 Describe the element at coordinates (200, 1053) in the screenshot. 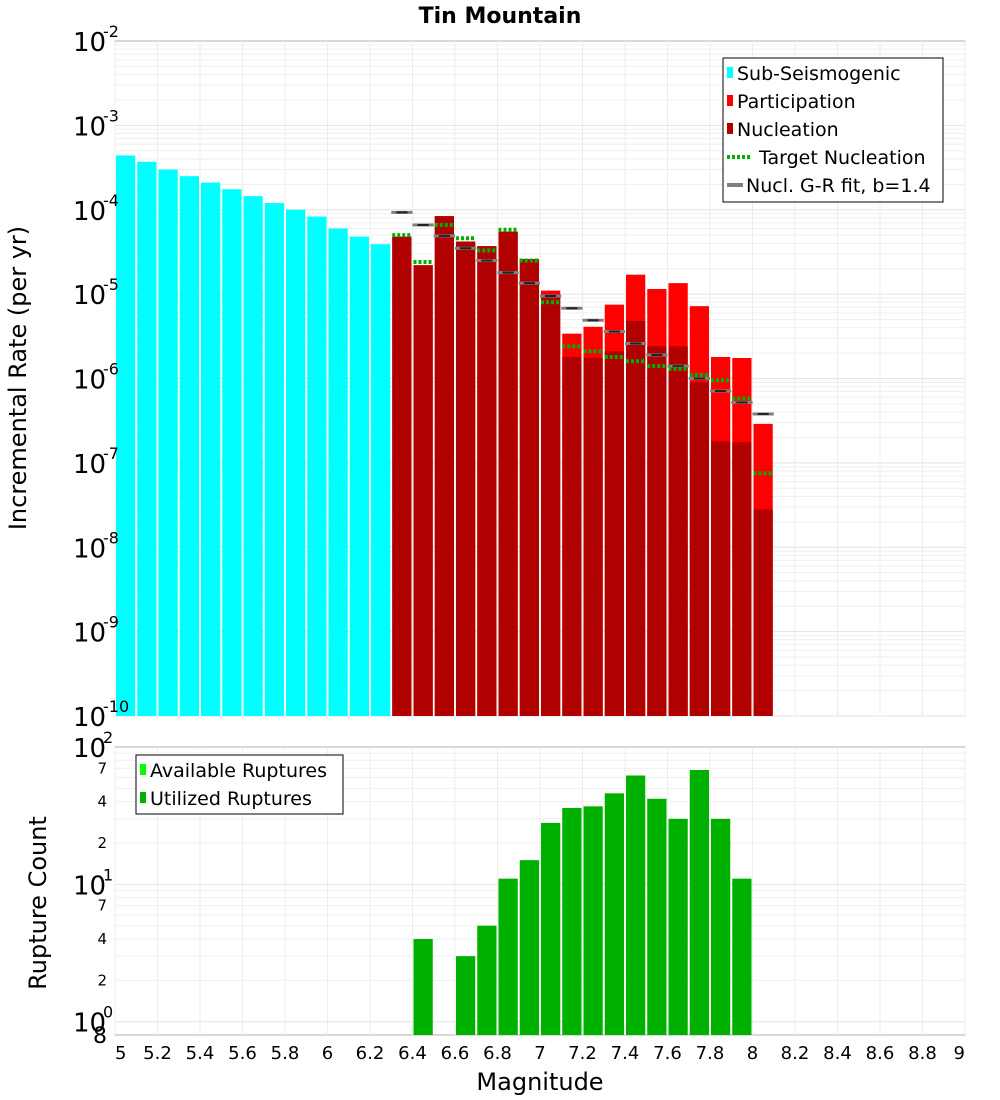

I see `x-tick-label: 5.4` at that location.